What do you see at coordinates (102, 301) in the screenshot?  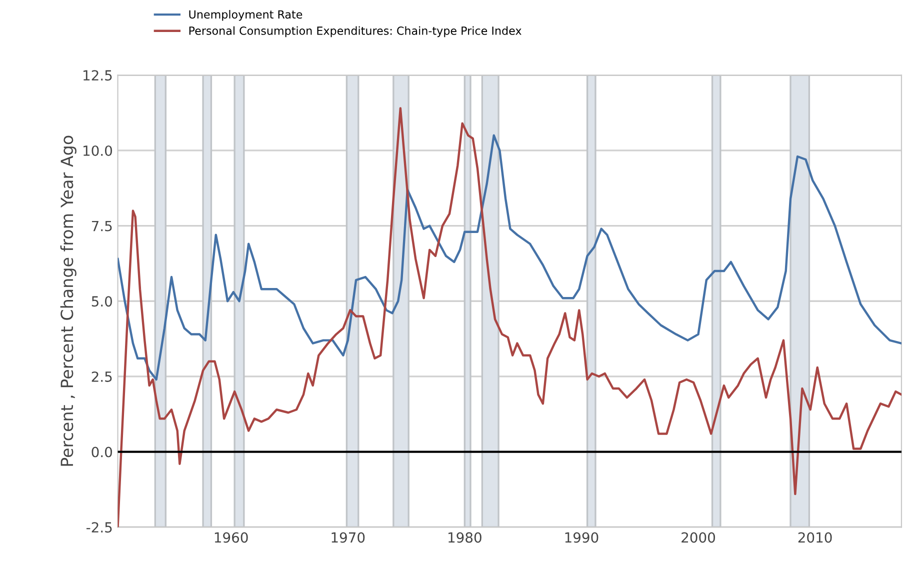 I see `y-tick-label: 5.0` at bounding box center [102, 301].